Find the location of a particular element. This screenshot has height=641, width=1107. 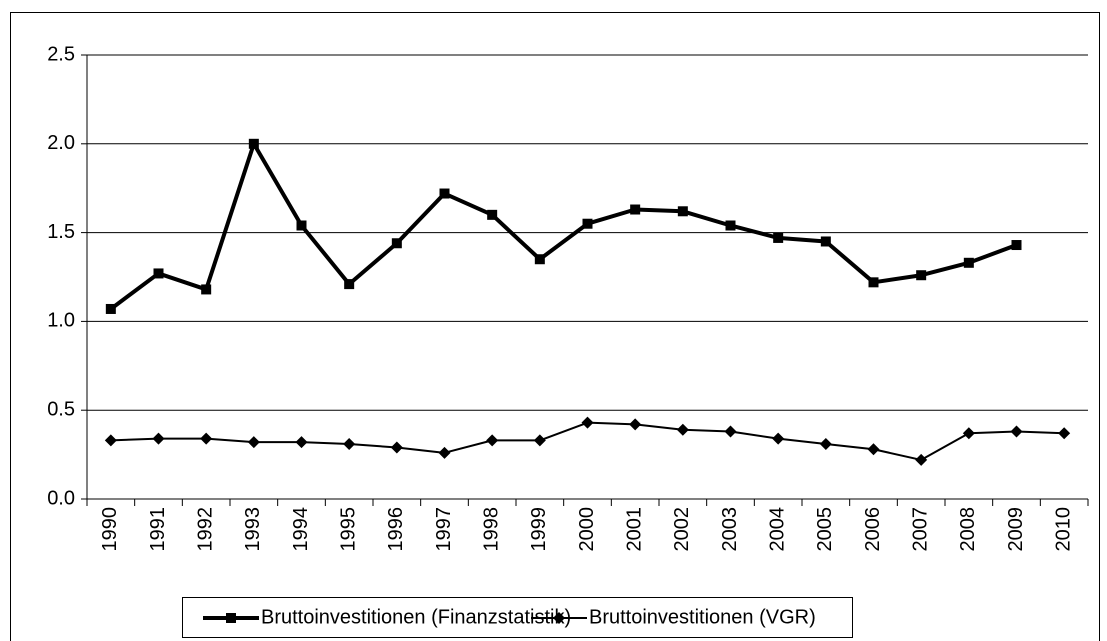

x-tick-label: 1990 is located at coordinates (110, 529).